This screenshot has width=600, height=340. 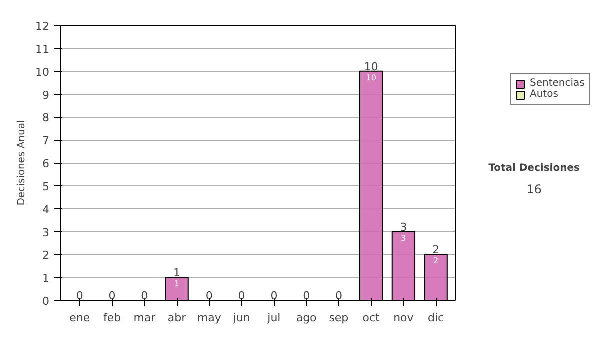 I want to click on y-tick-label: 7, so click(x=46, y=141).